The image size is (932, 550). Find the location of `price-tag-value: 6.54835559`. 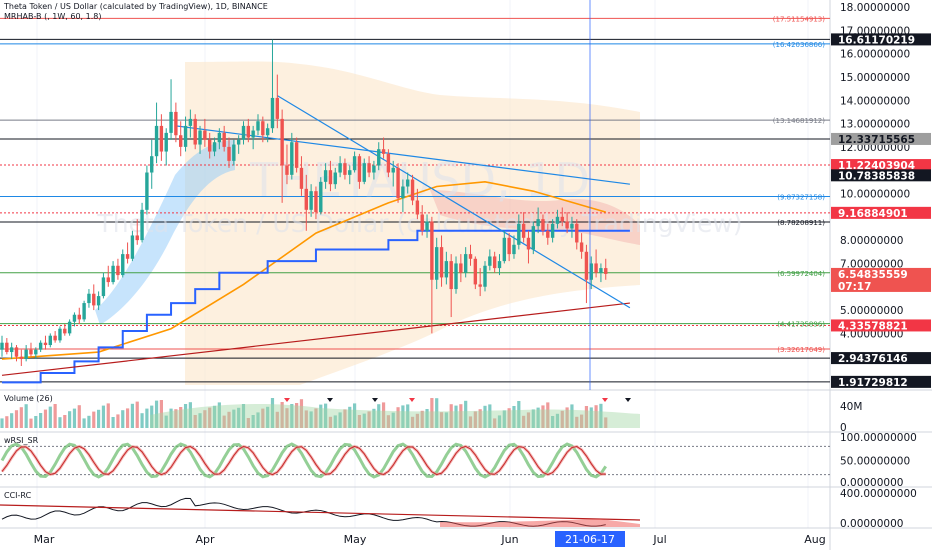

price-tag-value: 6.54835559 is located at coordinates (873, 275).